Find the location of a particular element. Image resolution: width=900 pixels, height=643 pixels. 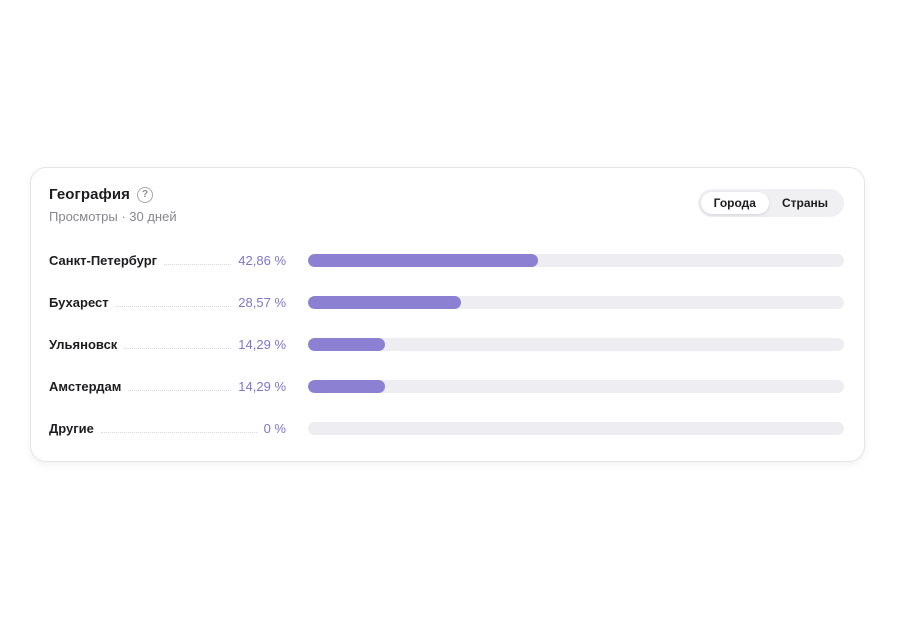

row-left: Санкт-Петербург 42,86 % is located at coordinates (167, 260).